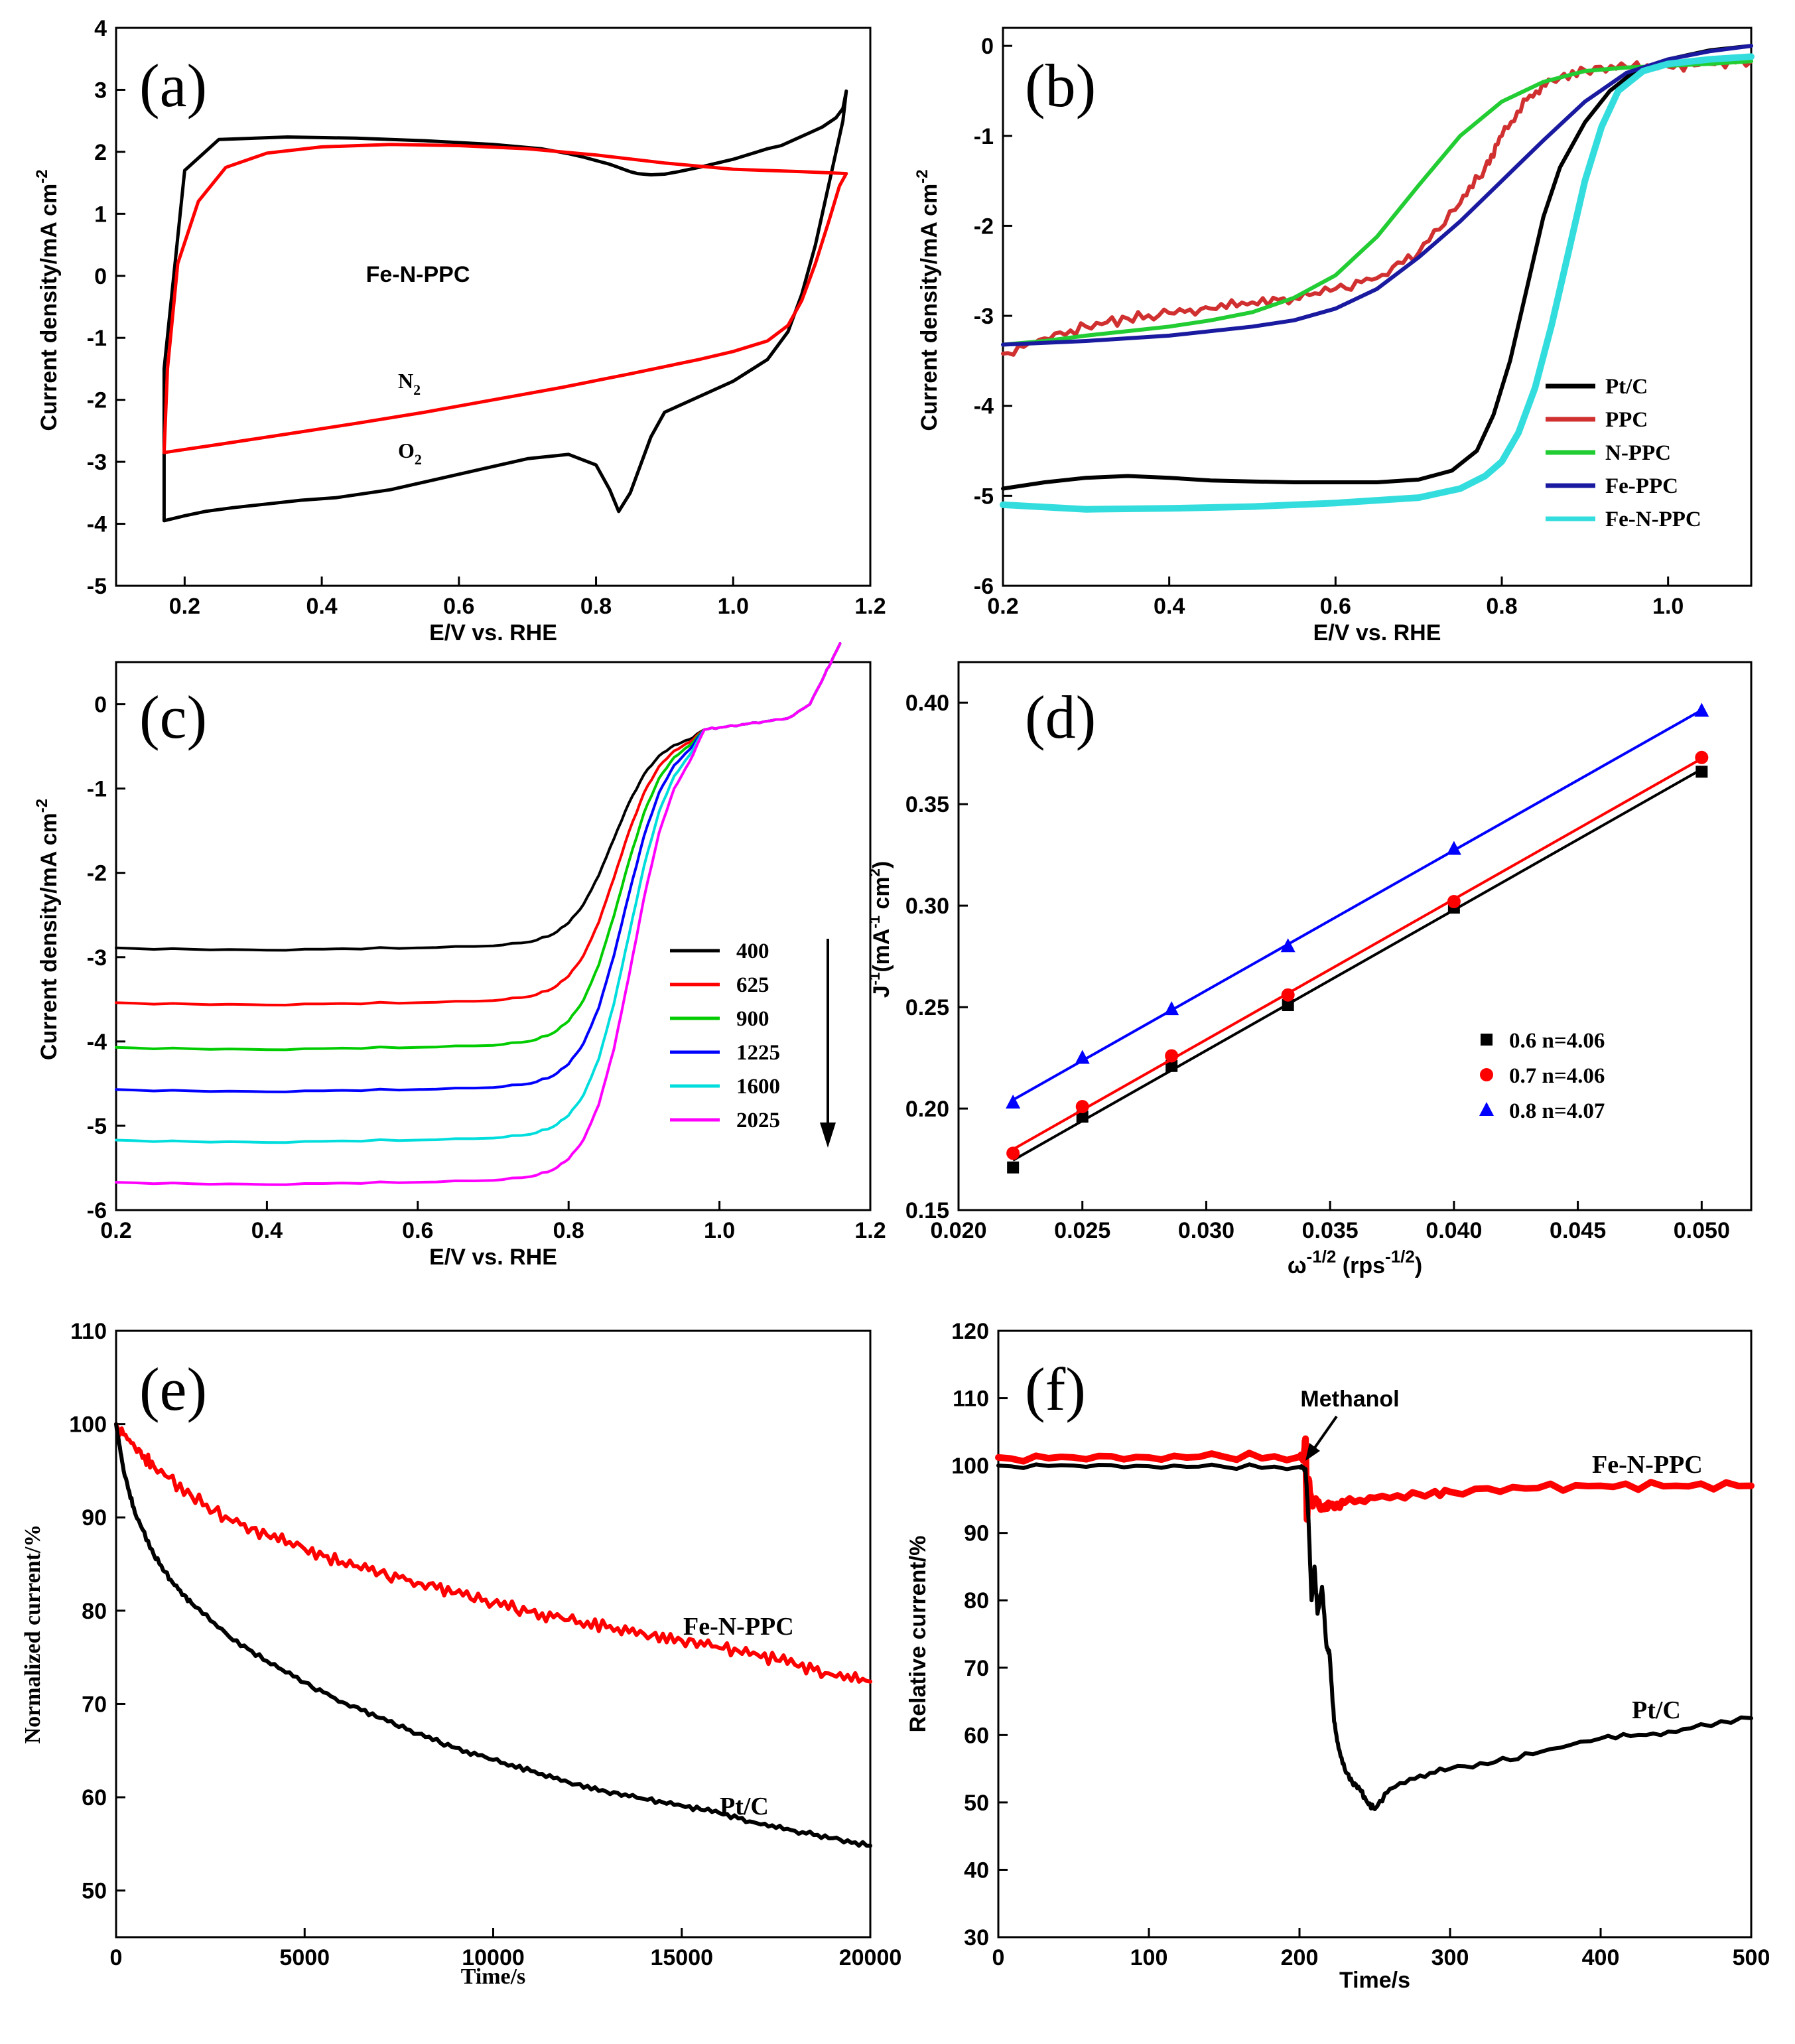 The image size is (1795, 2044). I want to click on panel-label: (f), so click(1055, 1389).